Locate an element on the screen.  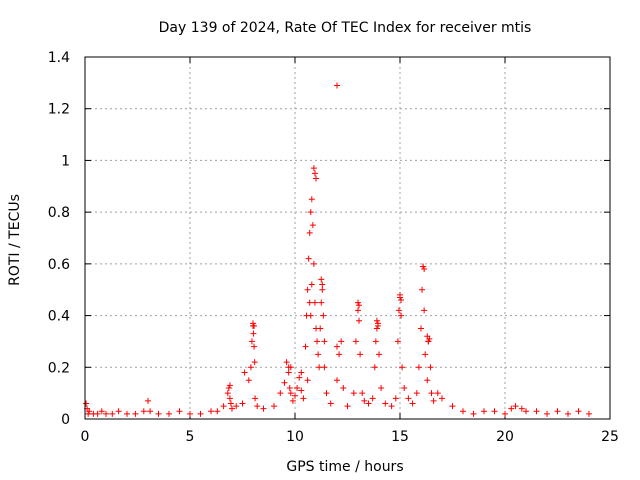
x-tick-label: 15 is located at coordinates (400, 437).